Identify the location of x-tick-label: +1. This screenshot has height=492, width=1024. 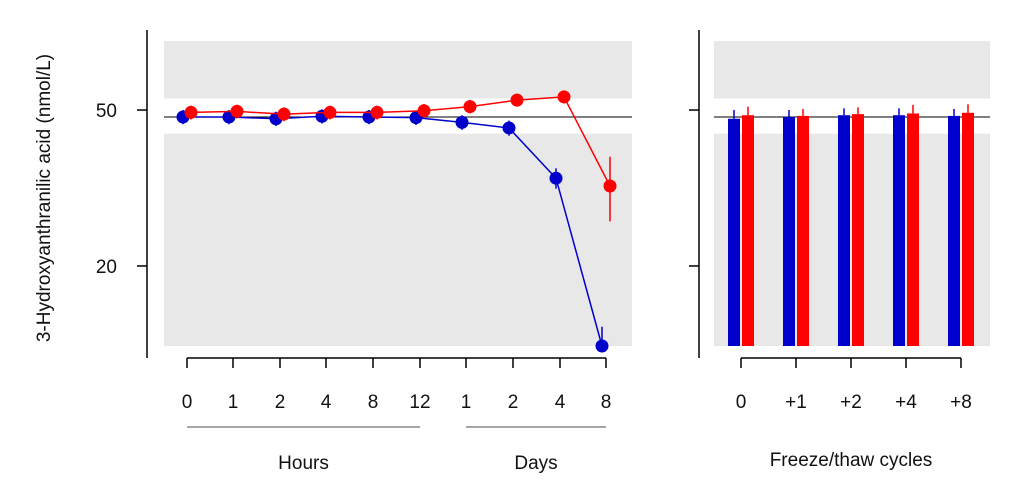
(796, 402).